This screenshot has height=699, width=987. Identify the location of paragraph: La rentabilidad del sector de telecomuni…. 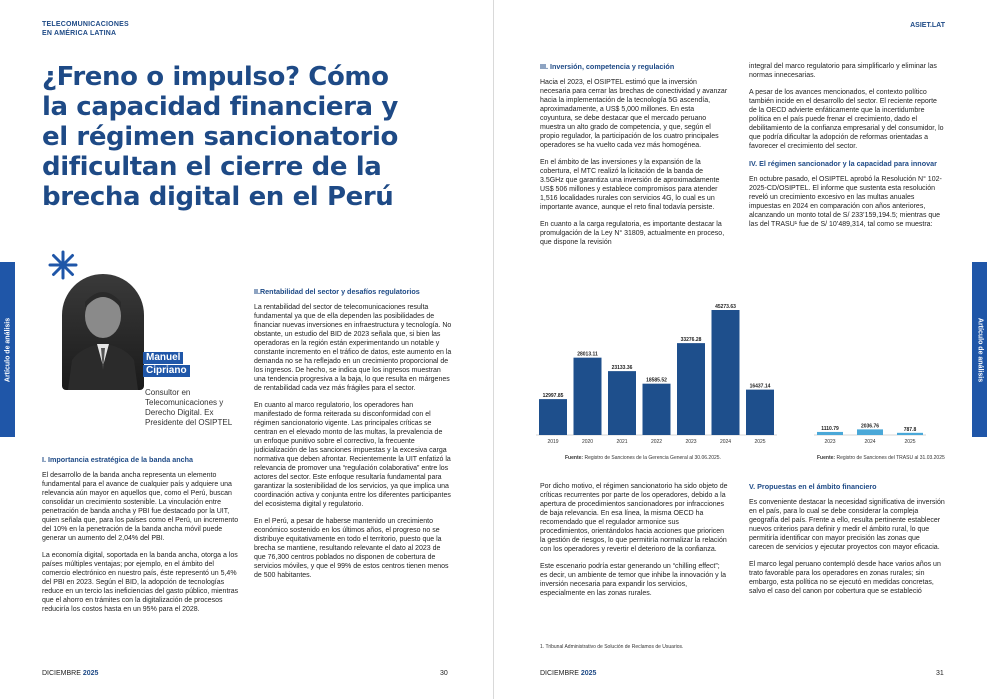
(353, 348).